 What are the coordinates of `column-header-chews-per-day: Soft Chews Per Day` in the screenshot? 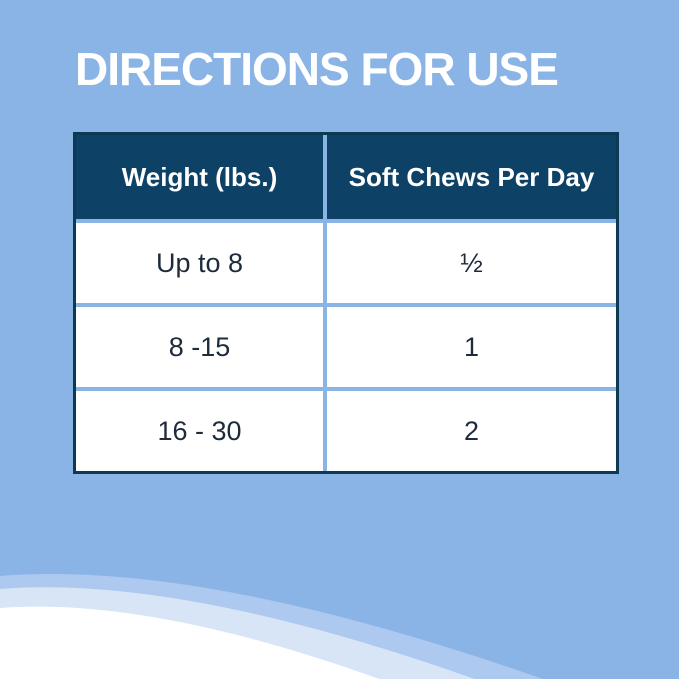 It's located at (471, 177).